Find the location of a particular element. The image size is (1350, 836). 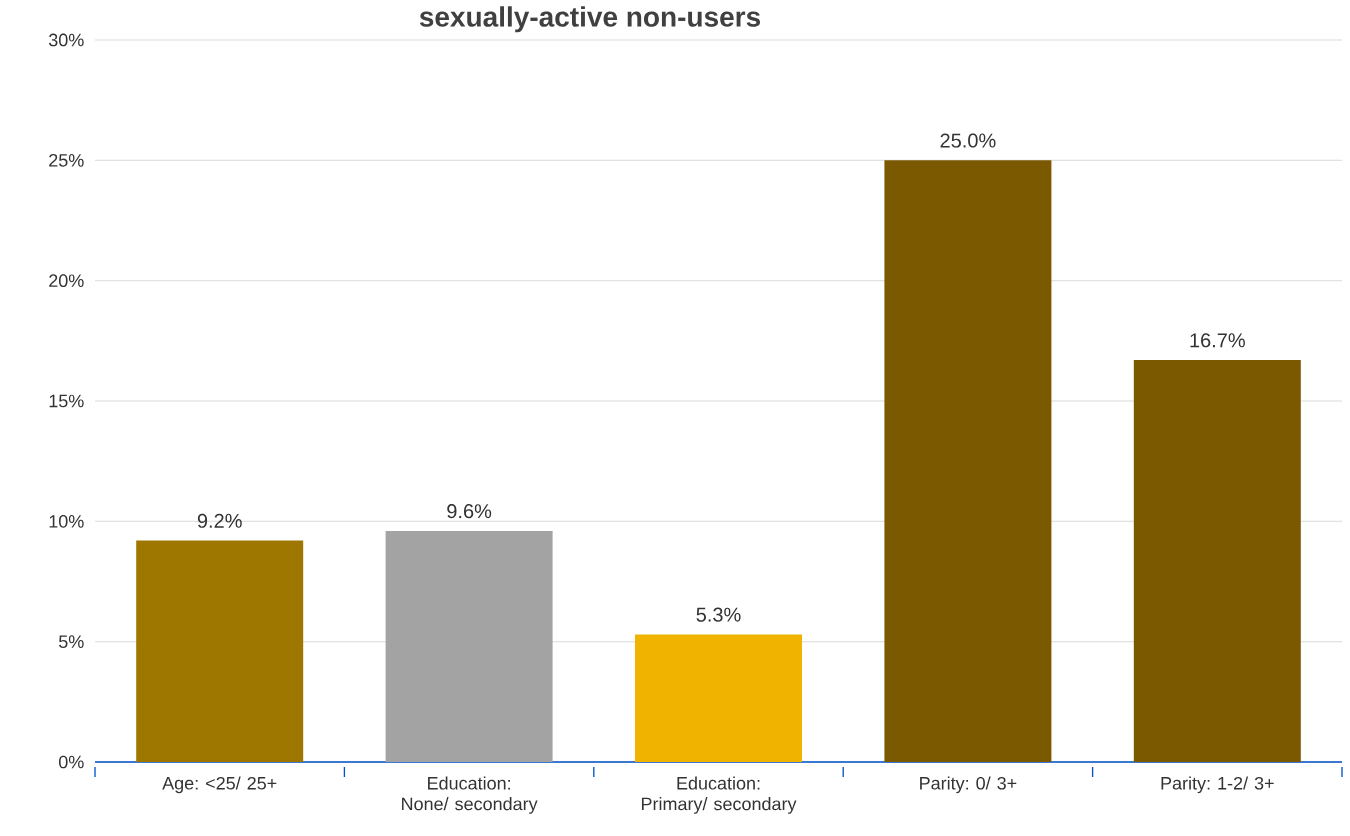

y-tick-label: 15% is located at coordinates (66, 401).